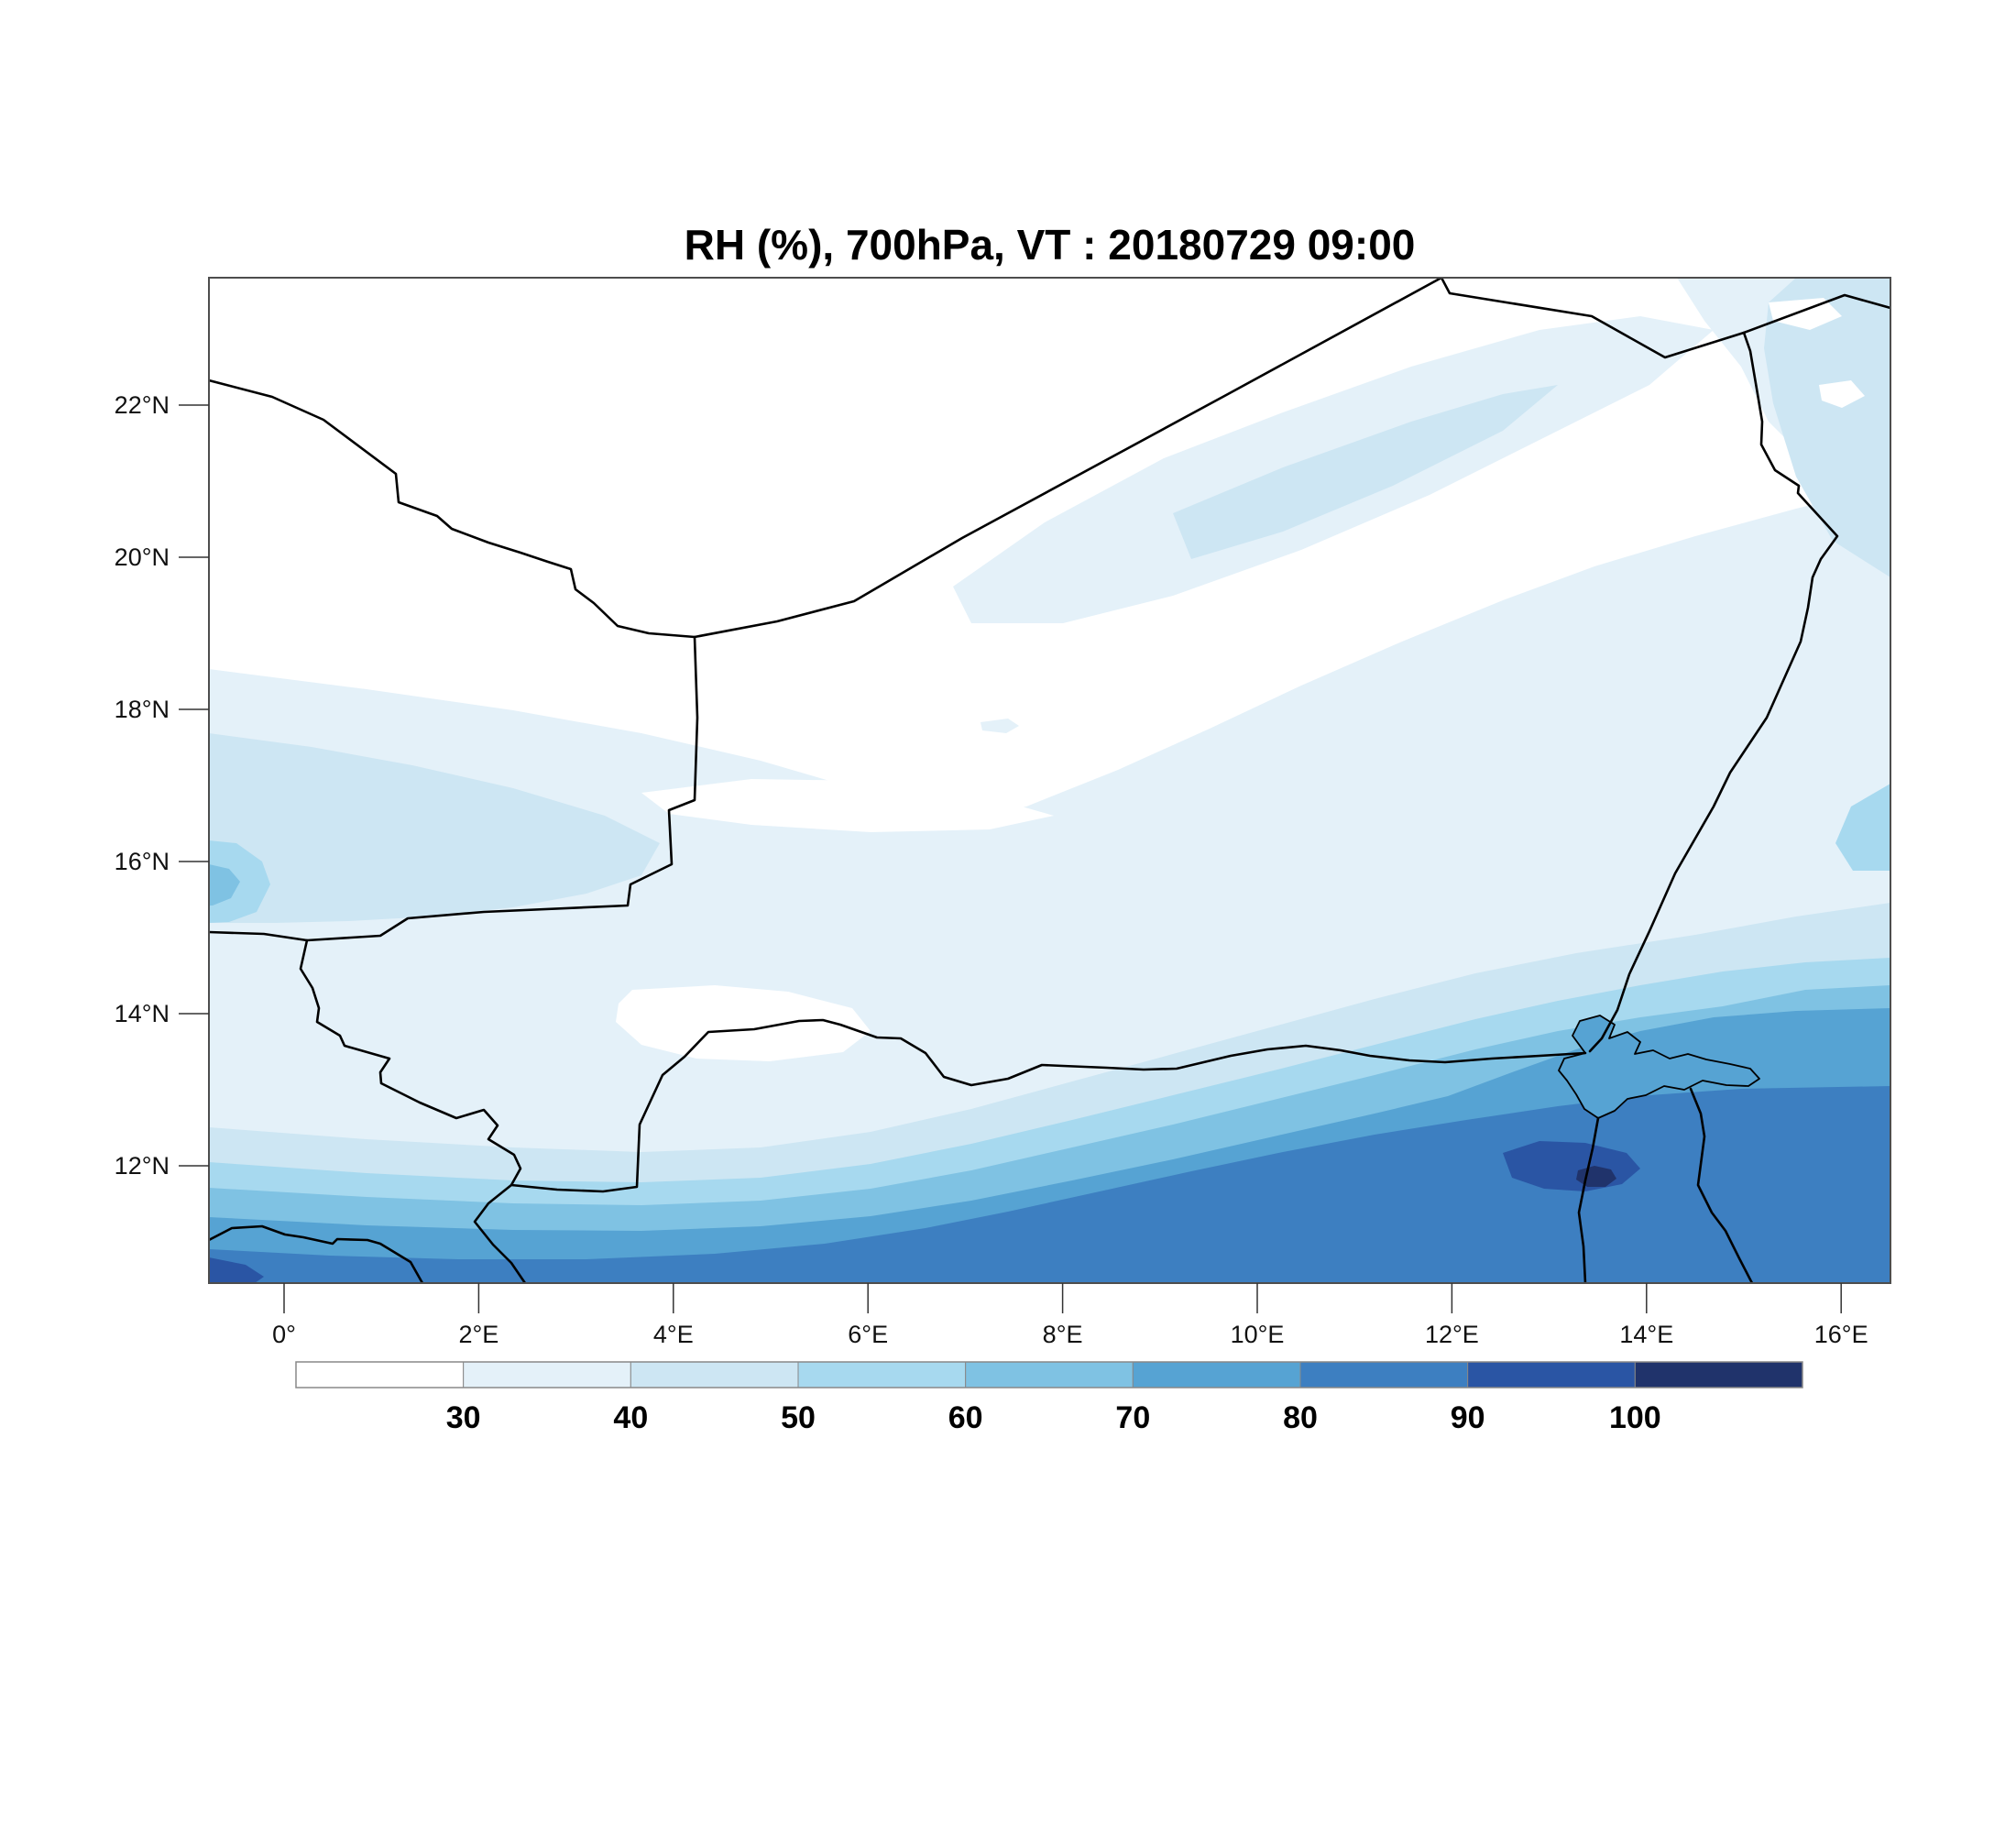  What do you see at coordinates (142, 709) in the screenshot?
I see `y-axis-tick-label: 18°N` at bounding box center [142, 709].